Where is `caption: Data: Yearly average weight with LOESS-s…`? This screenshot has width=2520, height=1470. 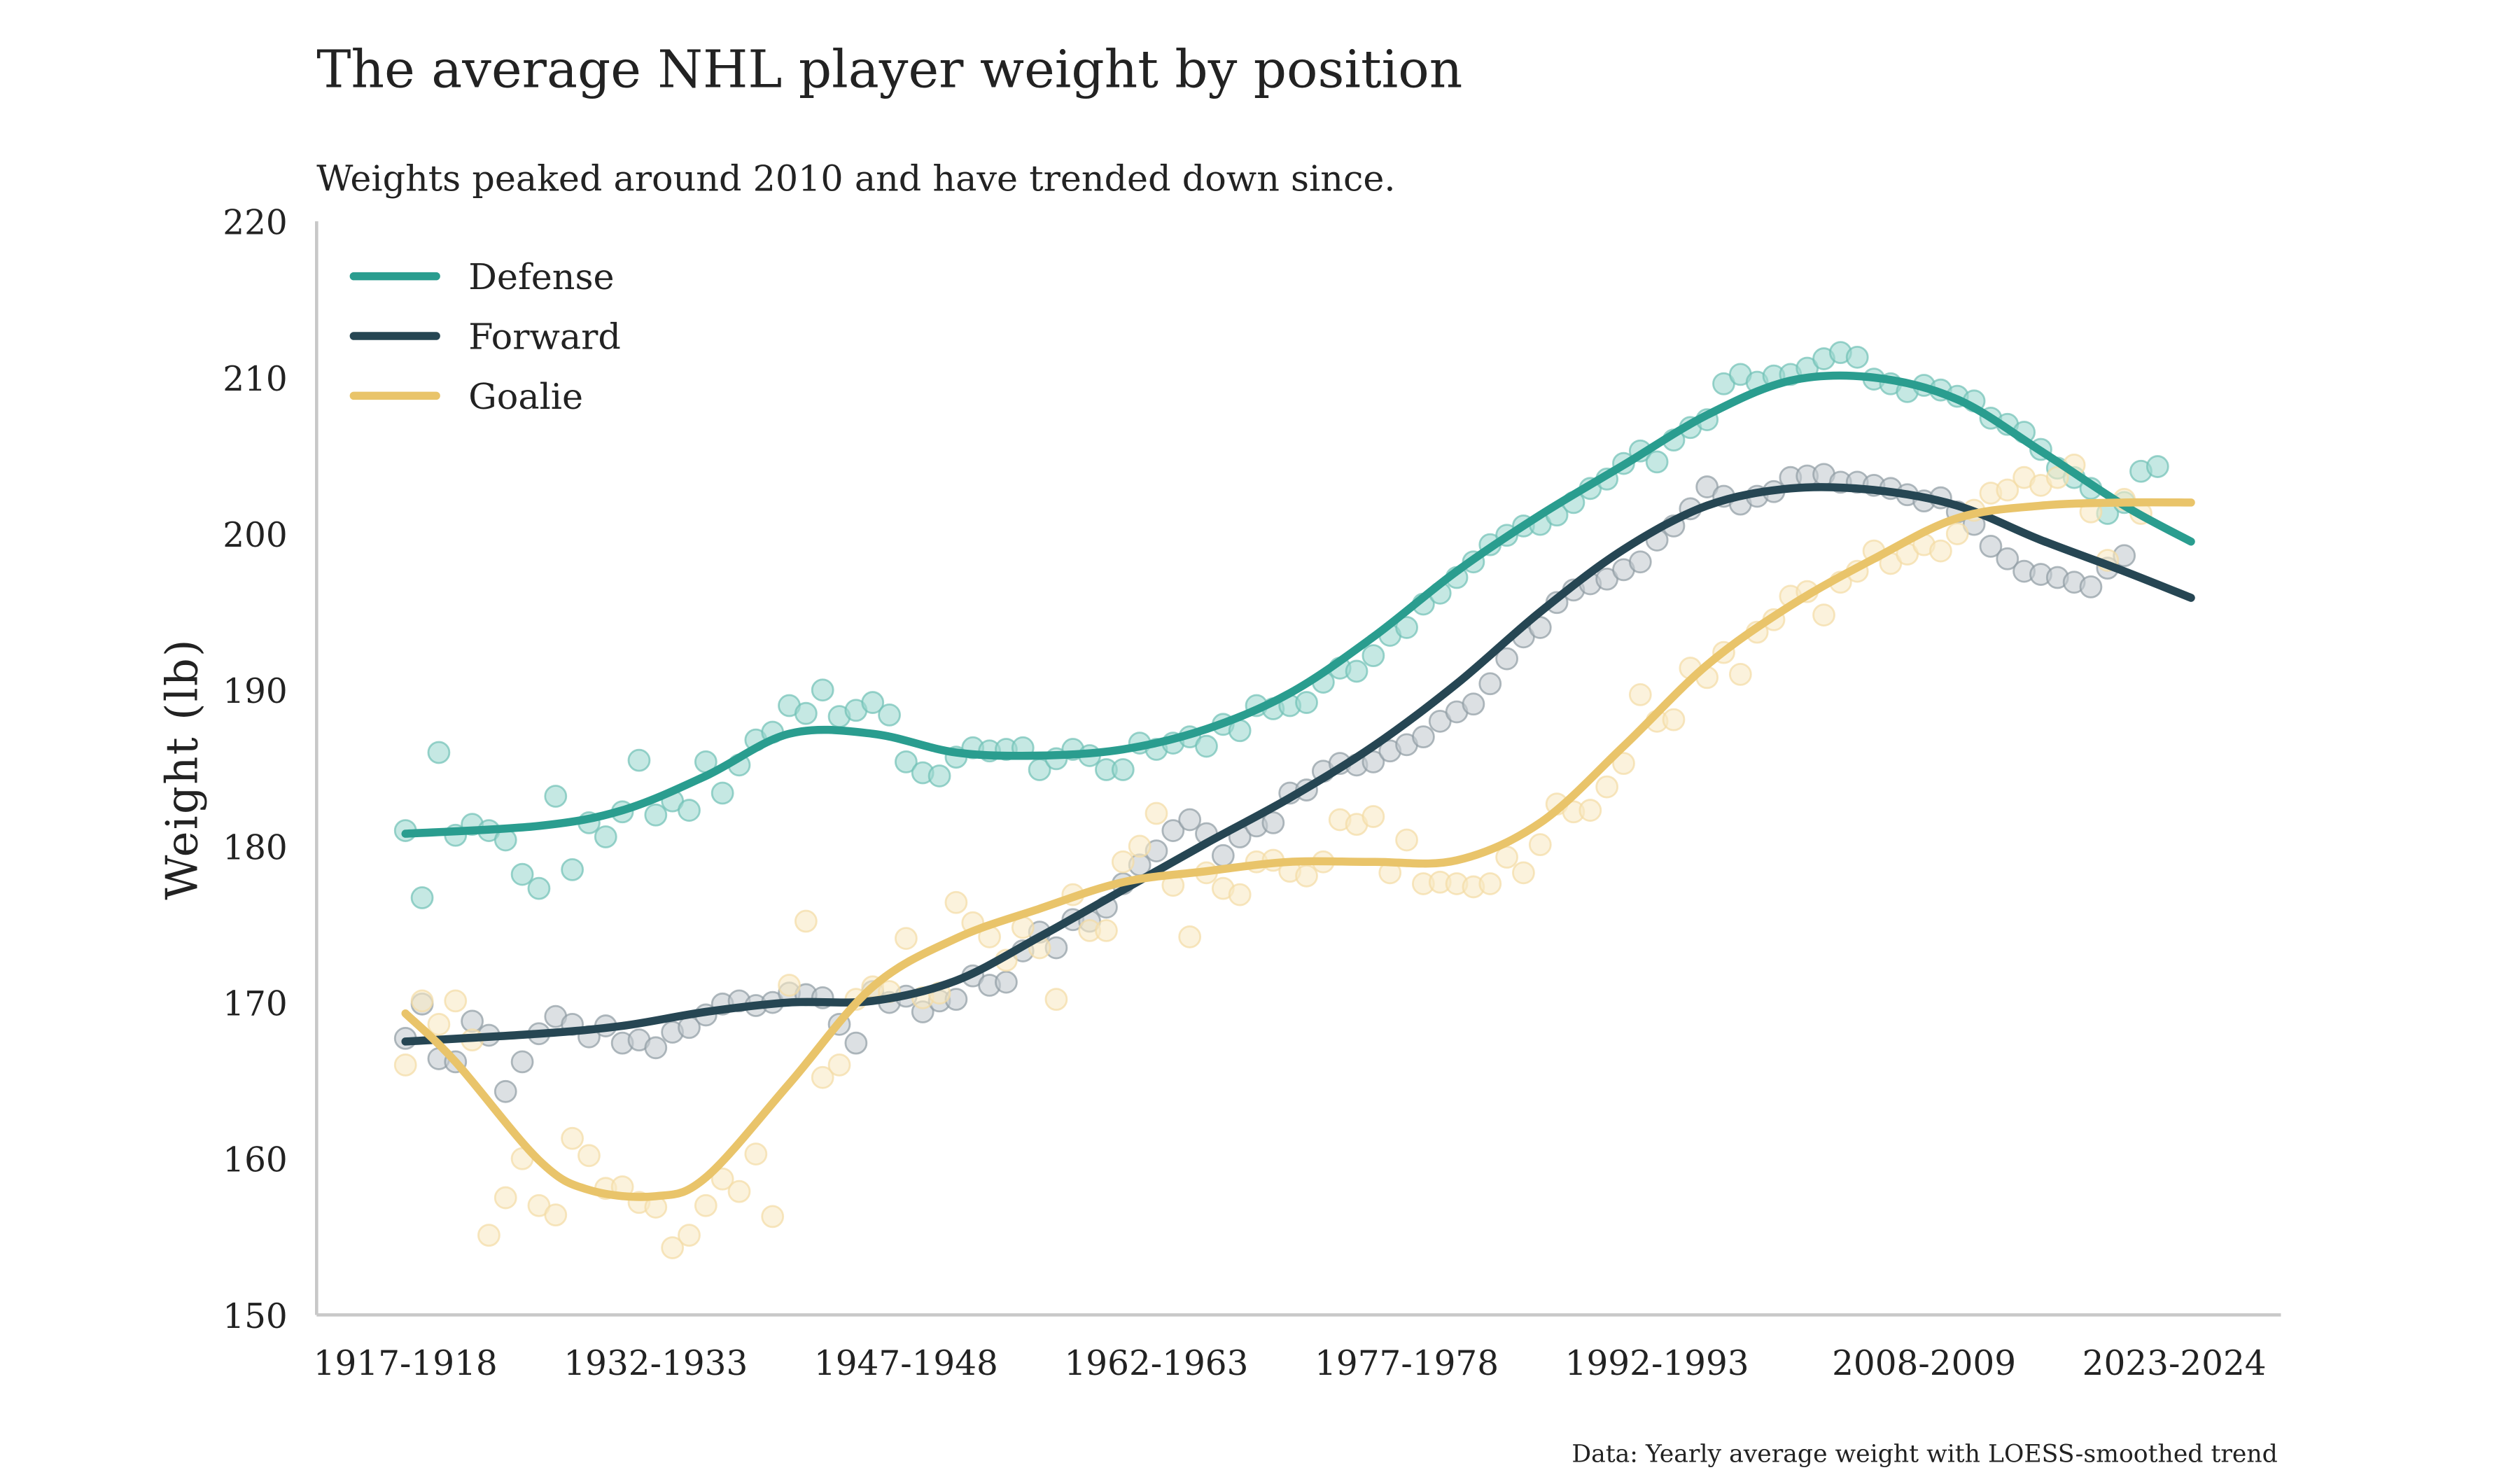 caption: Data: Yearly average weight with LOESS-s… is located at coordinates (1924, 1454).